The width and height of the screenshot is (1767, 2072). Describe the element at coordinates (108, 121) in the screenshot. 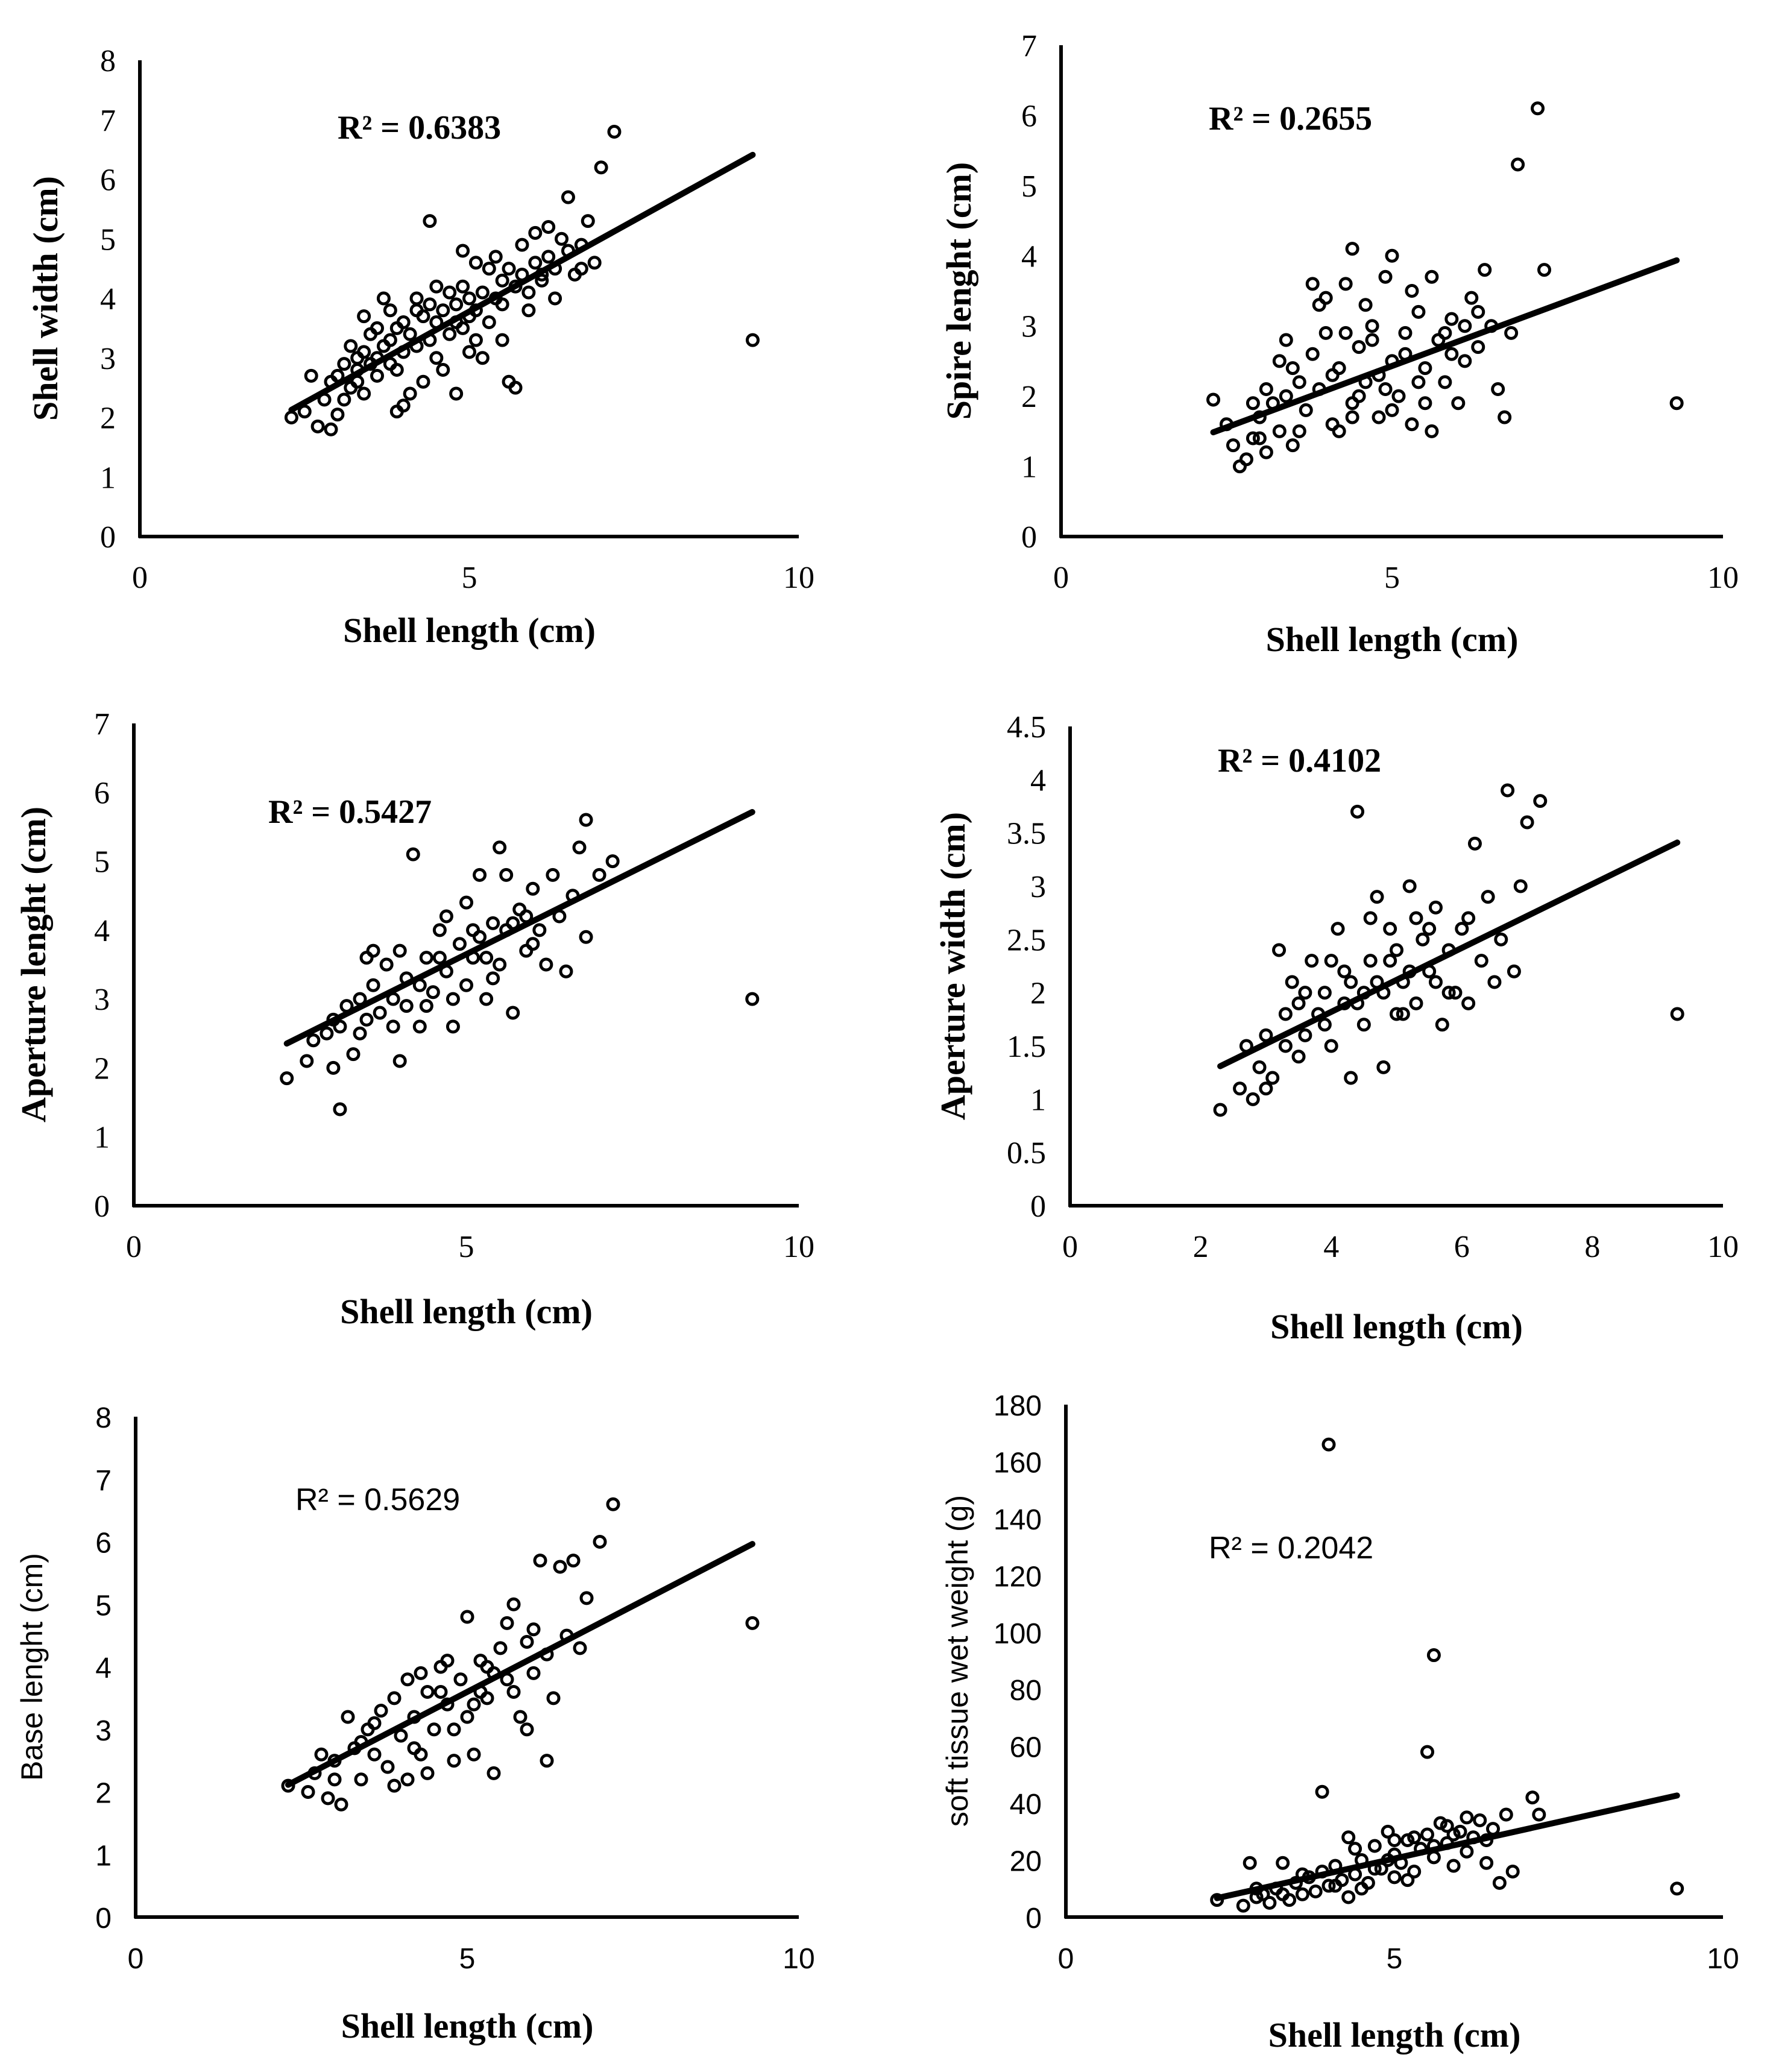

I see `y-tick-label: 7` at that location.